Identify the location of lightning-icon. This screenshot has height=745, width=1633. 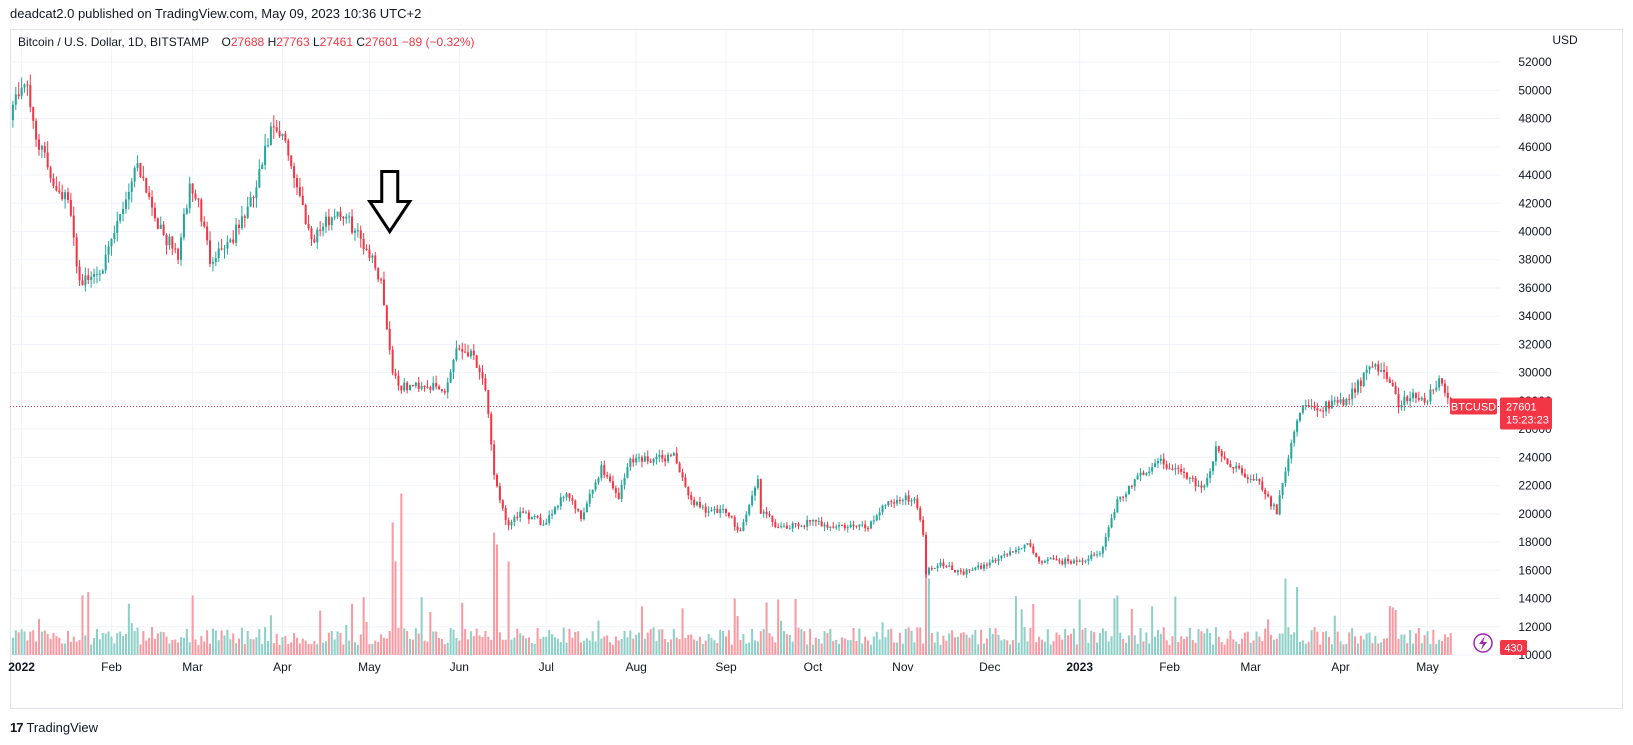
(1483, 643).